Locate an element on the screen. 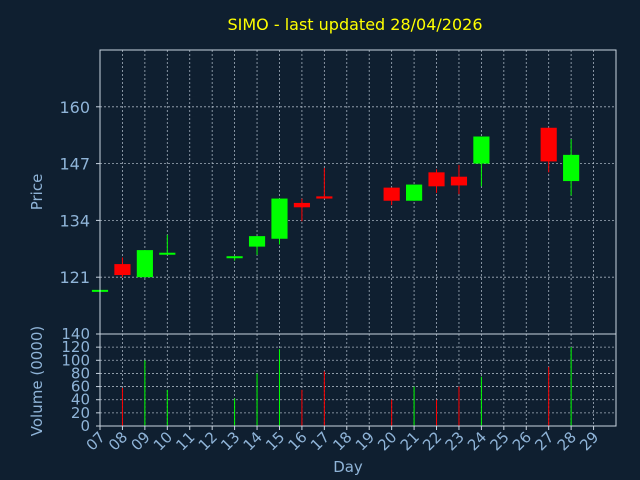  price-tick-label: 160 is located at coordinates (74, 107).